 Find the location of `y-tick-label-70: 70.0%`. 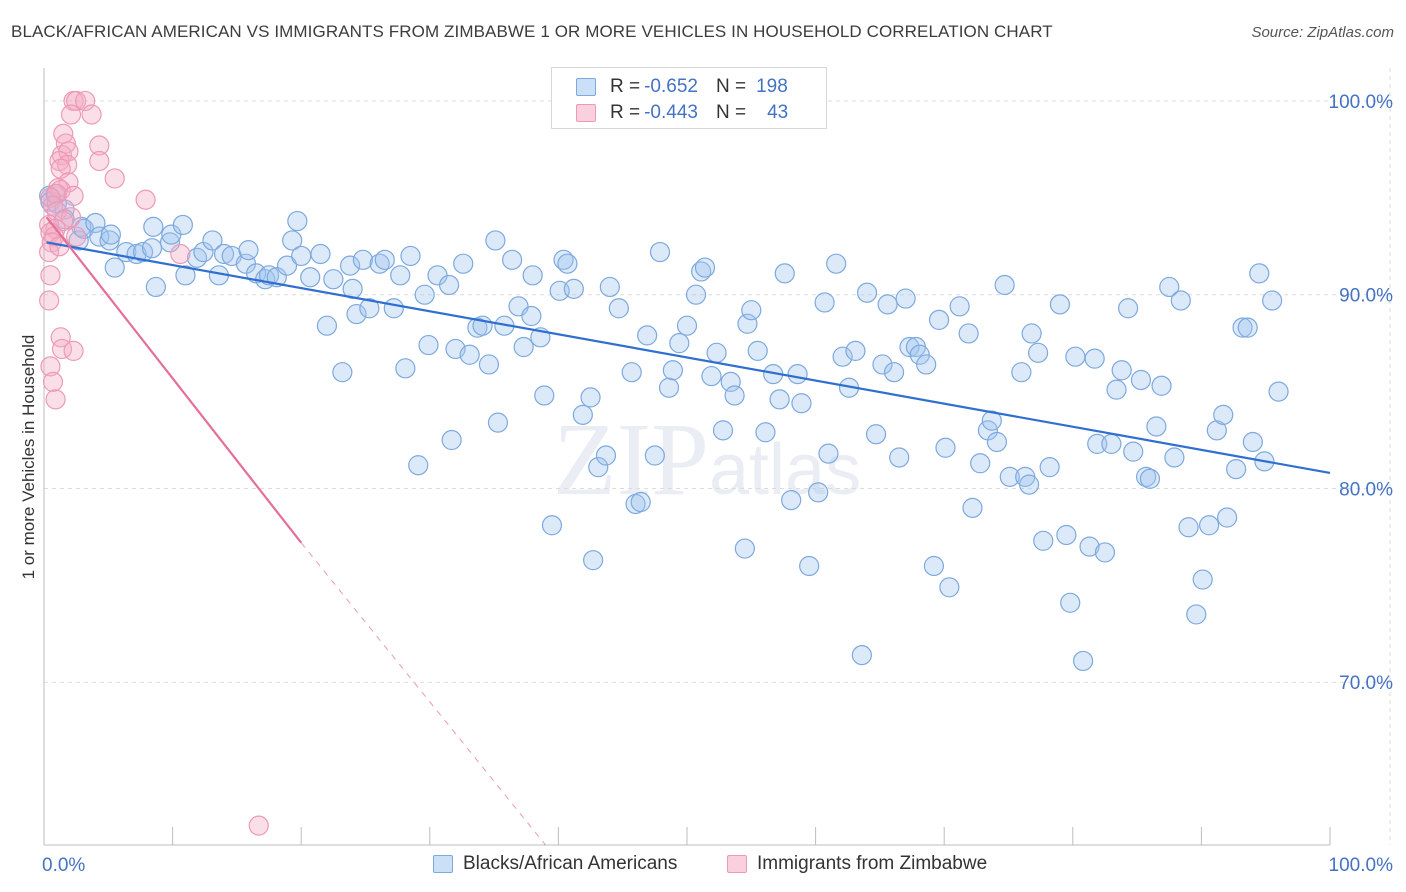

y-tick-label-70: 70.0% is located at coordinates (1366, 683).